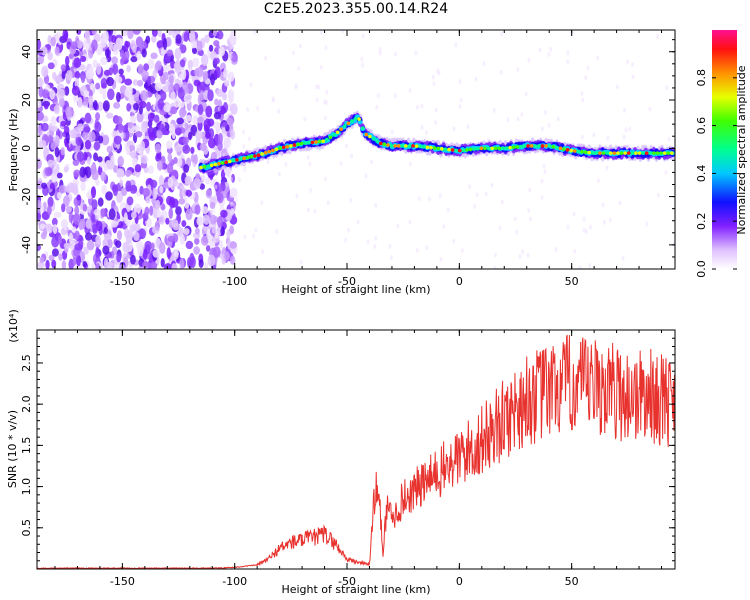 The width and height of the screenshot is (750, 600). I want to click on colorbar-tick-label: 0.8, so click(701, 78).